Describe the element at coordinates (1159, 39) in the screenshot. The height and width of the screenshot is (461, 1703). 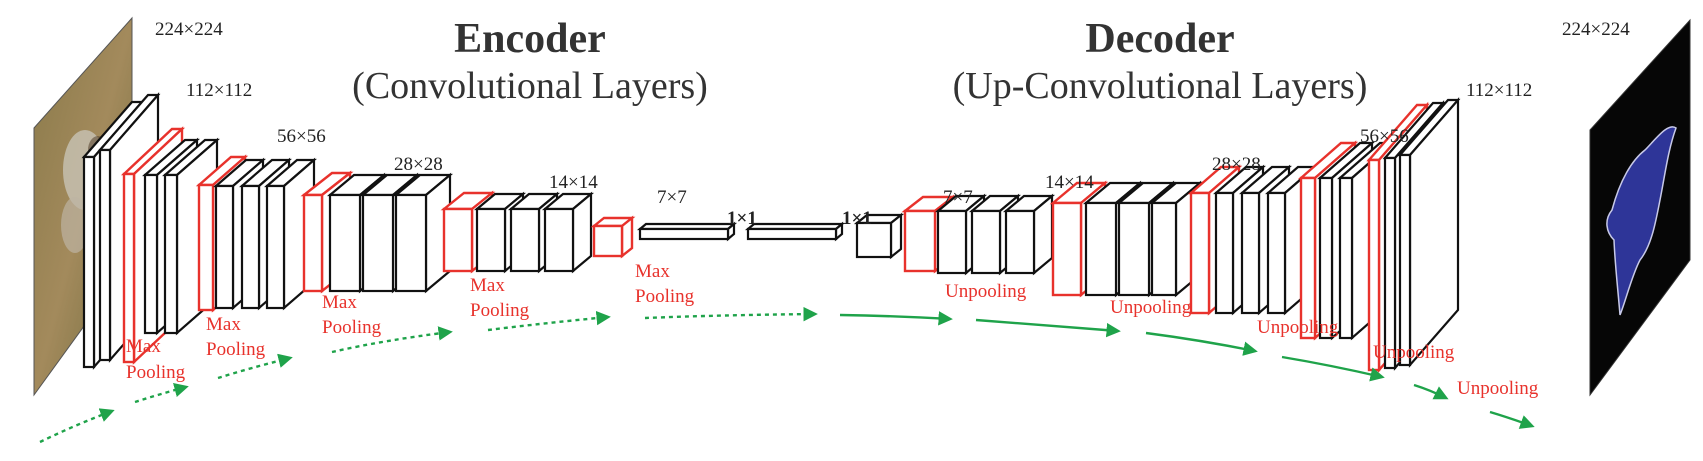
I see `decoder-title: Decoder` at that location.